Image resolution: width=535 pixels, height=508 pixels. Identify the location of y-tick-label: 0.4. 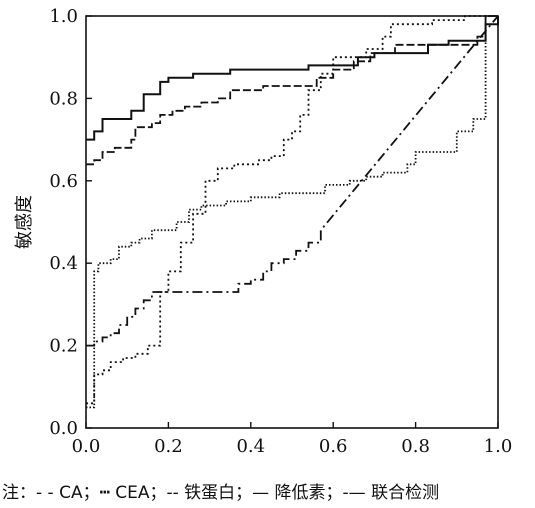
(63, 263).